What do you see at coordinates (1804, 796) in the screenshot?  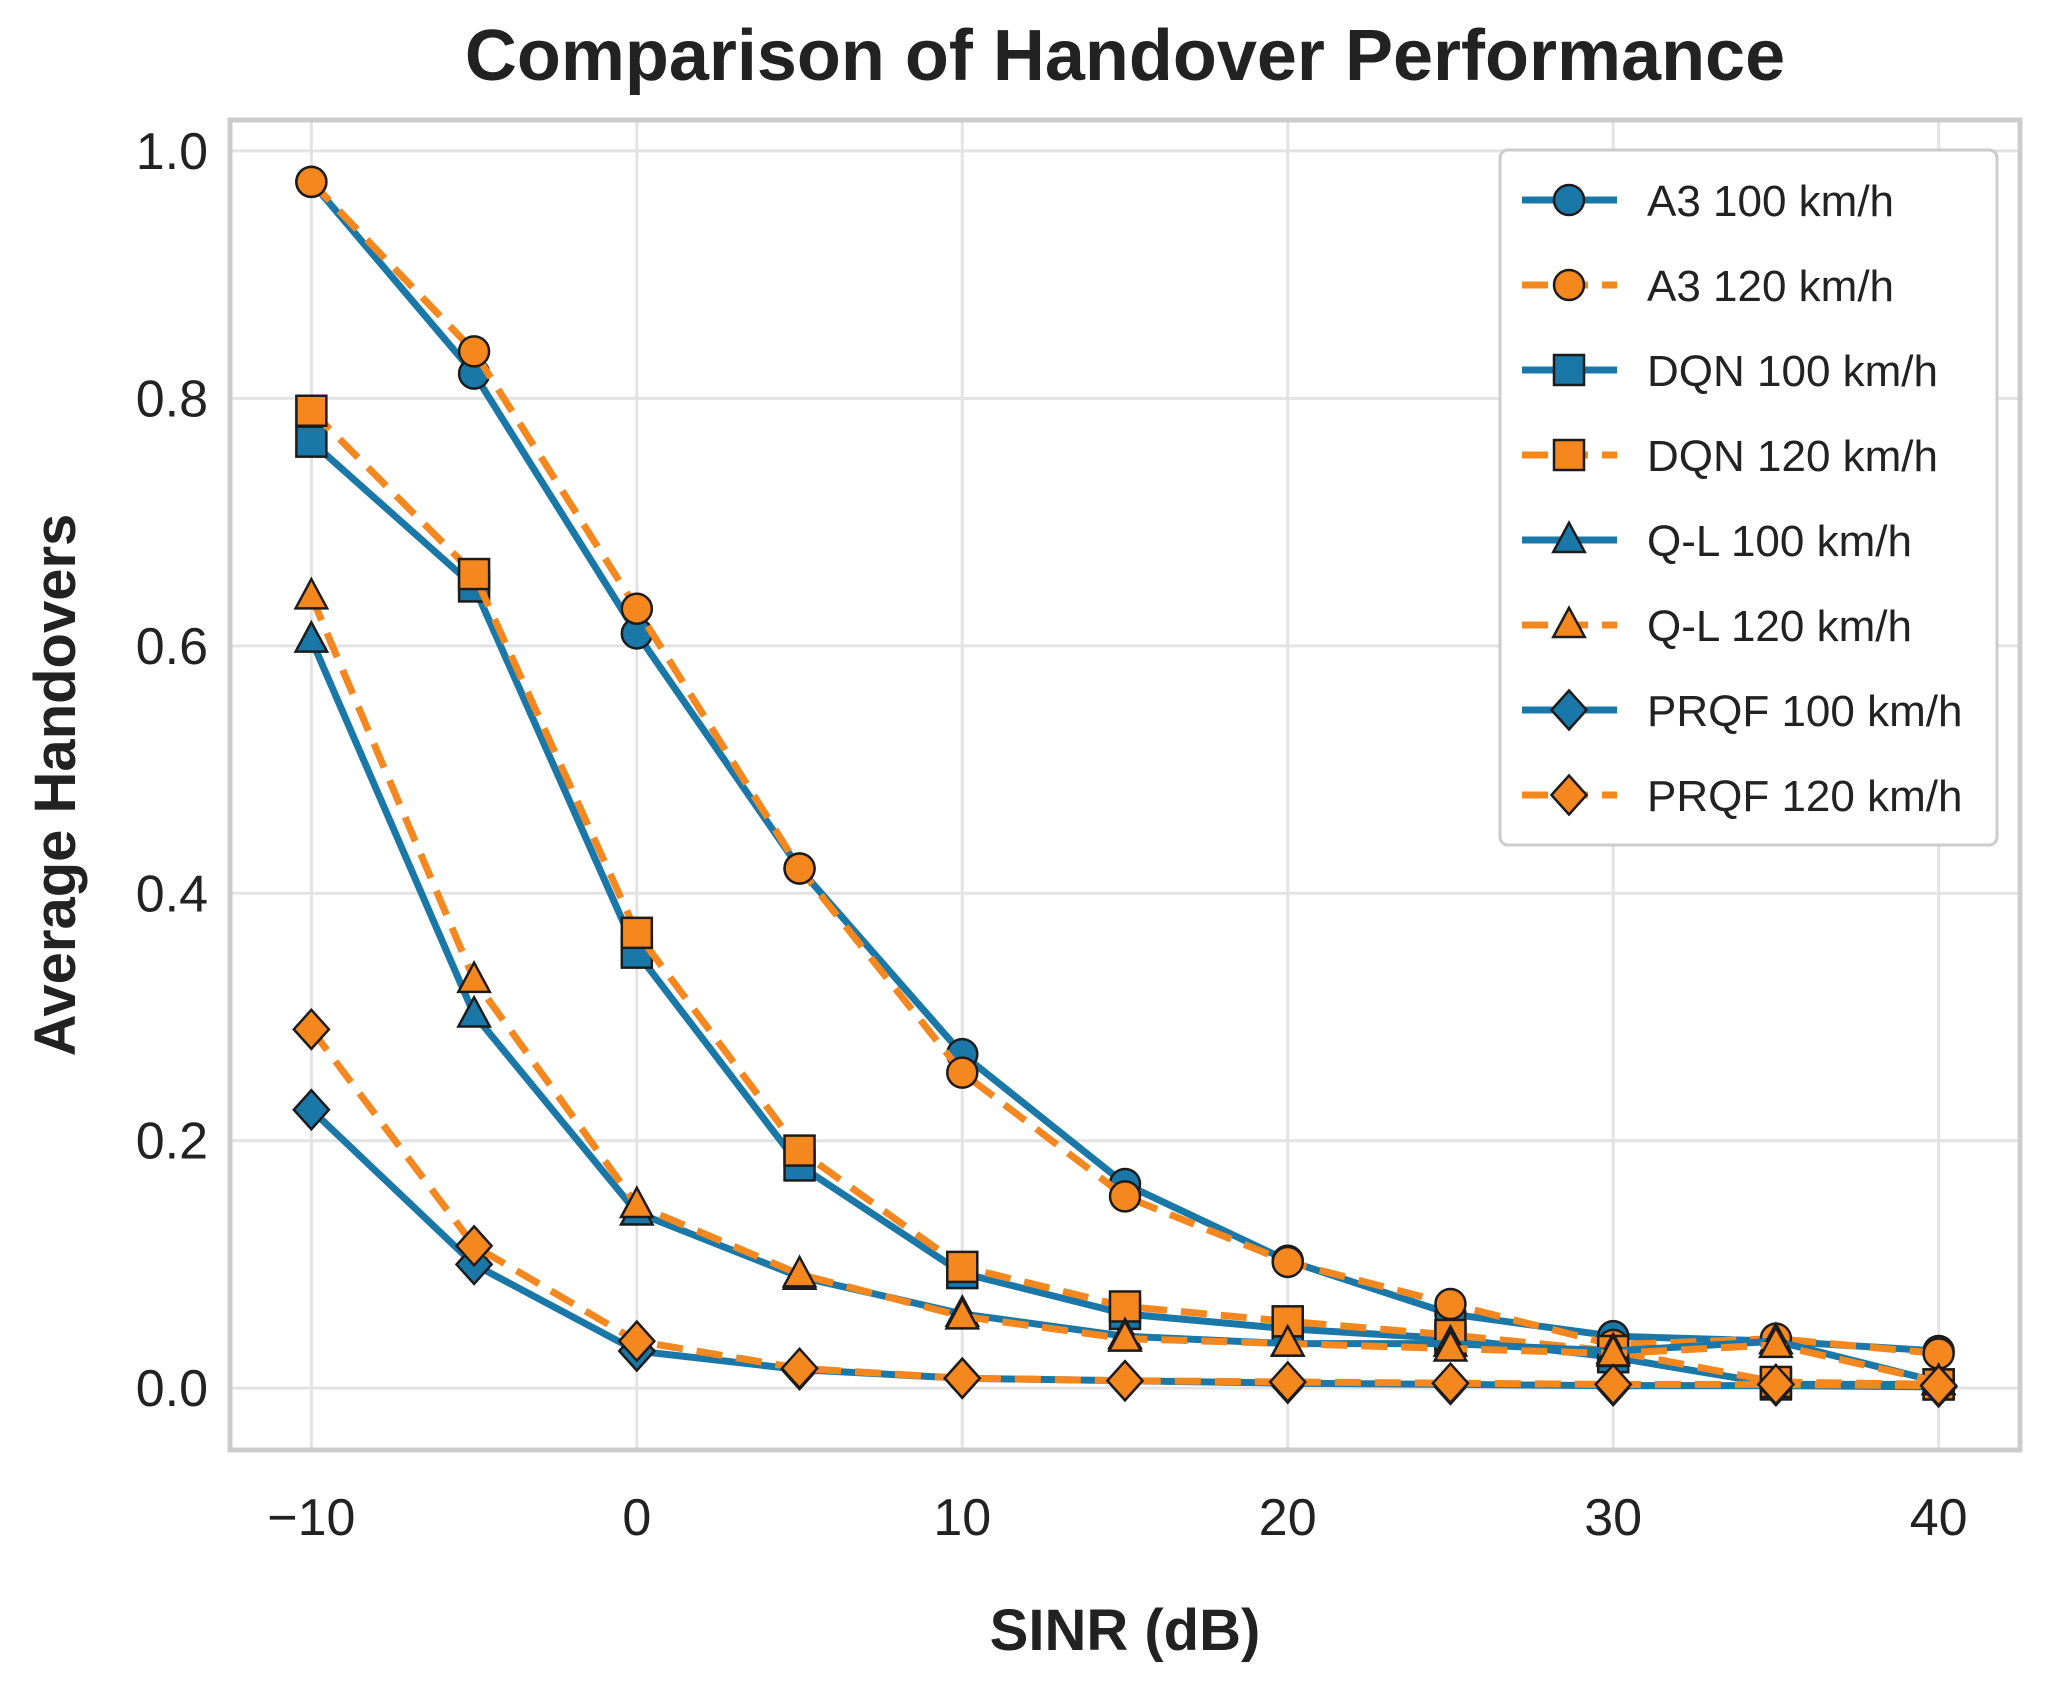 I see `legend-label: PRQF 120 km/h` at bounding box center [1804, 796].